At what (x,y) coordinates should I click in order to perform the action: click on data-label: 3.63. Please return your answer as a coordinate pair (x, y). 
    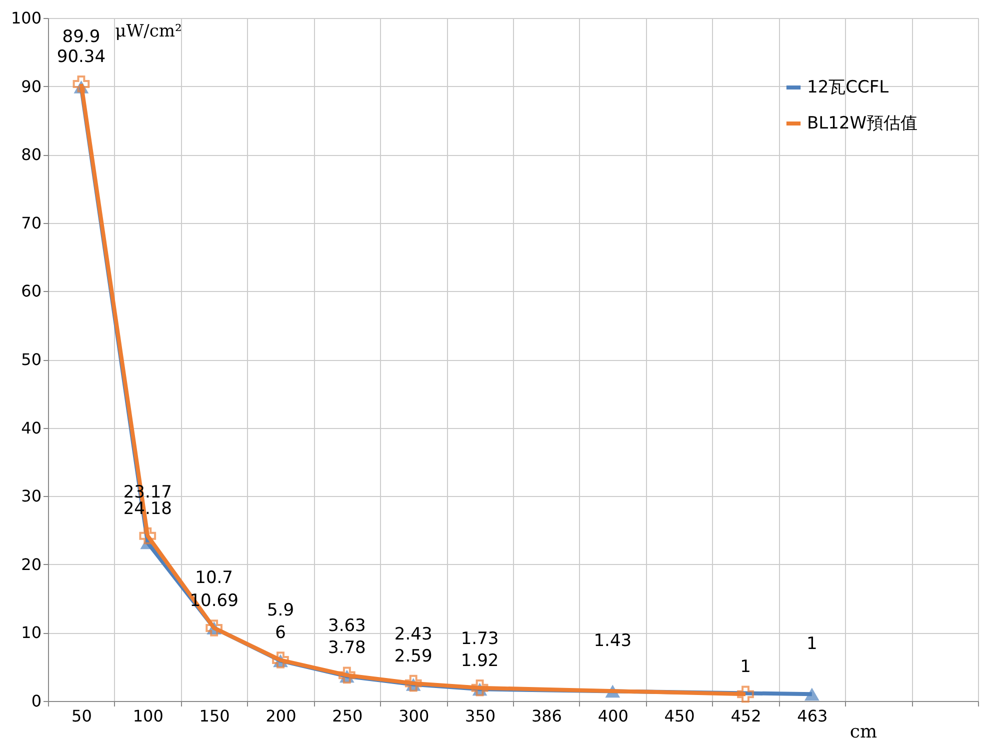
    Looking at the image, I should click on (347, 626).